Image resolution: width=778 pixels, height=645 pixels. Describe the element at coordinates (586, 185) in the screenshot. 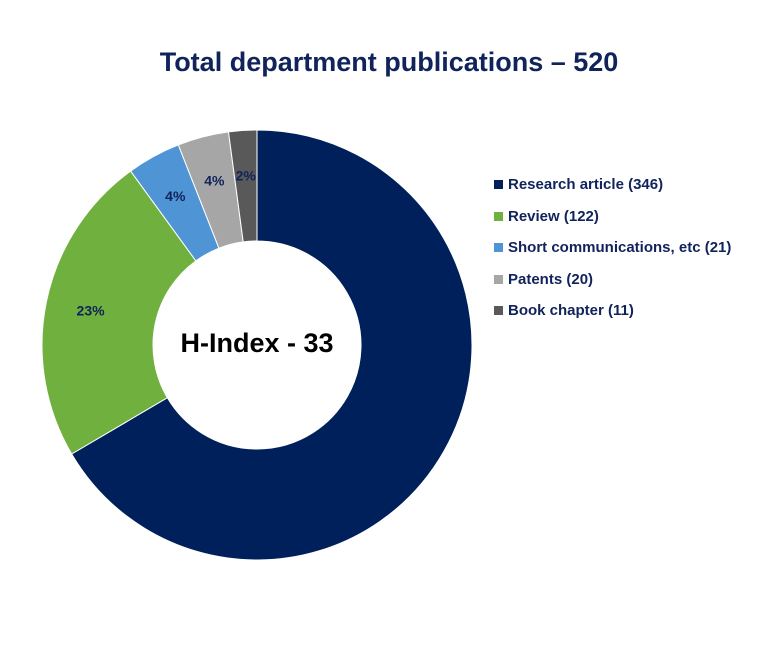

I see `legend-label: Research article (346)` at that location.